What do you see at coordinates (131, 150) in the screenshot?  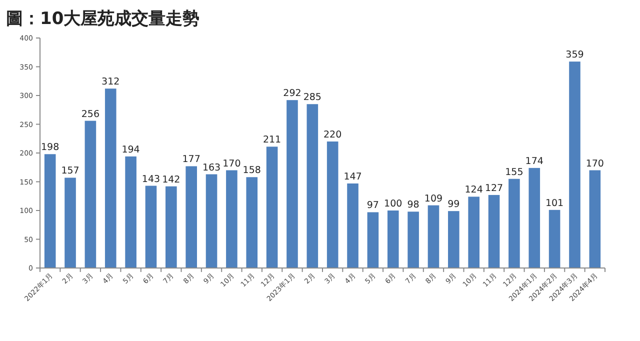 I see `data-label: 194` at bounding box center [131, 150].